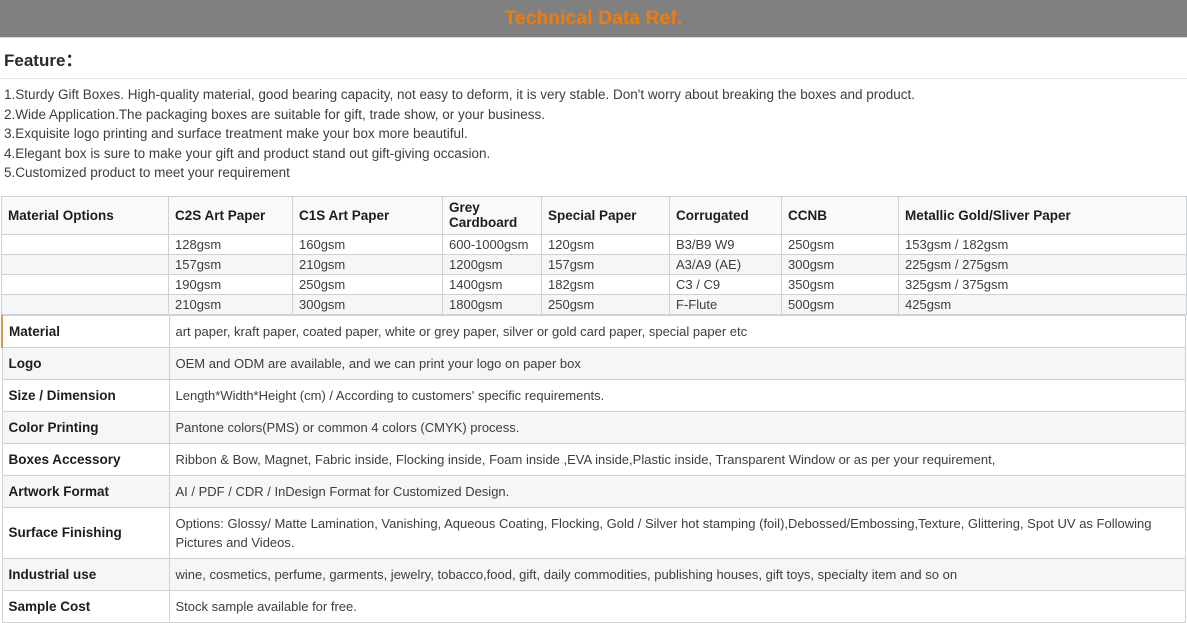  I want to click on table-cell: F-Flute, so click(725, 304).